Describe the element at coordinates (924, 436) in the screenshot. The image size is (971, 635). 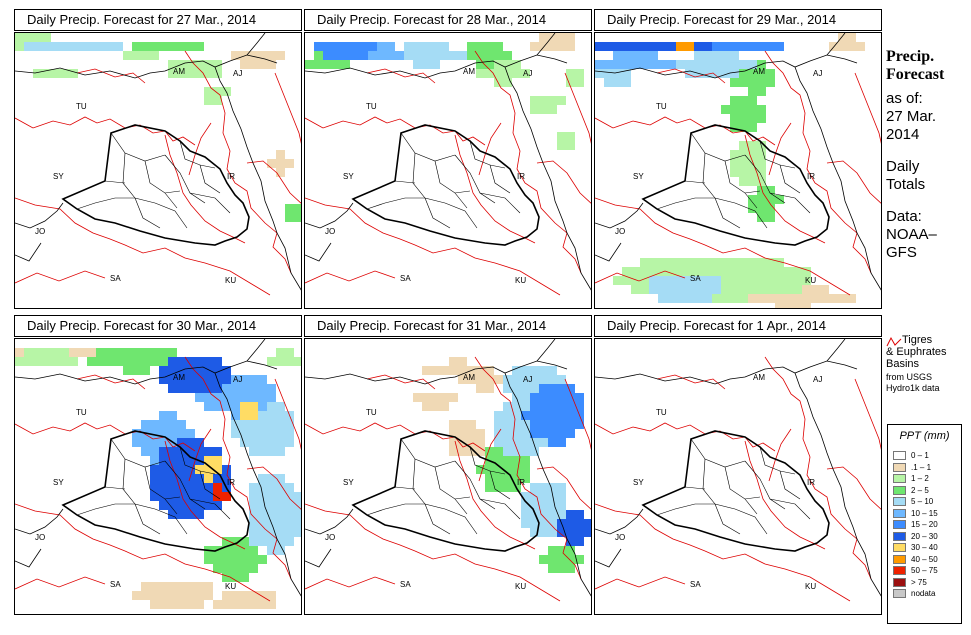
I see `legend-title: PPT (mm)` at that location.